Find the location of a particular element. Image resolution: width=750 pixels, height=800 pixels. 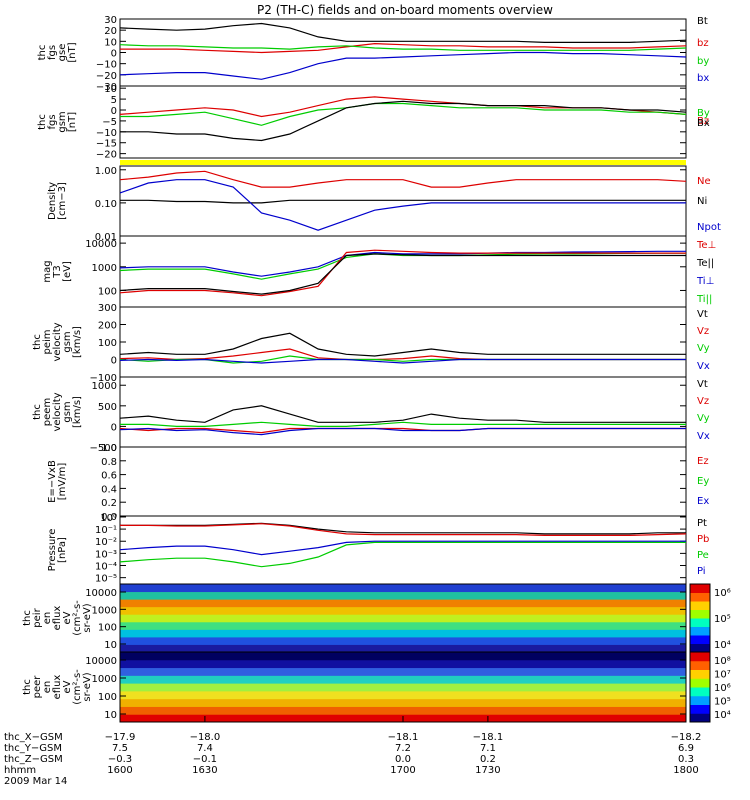

y-axis-label: thc is located at coordinates (42, 53).